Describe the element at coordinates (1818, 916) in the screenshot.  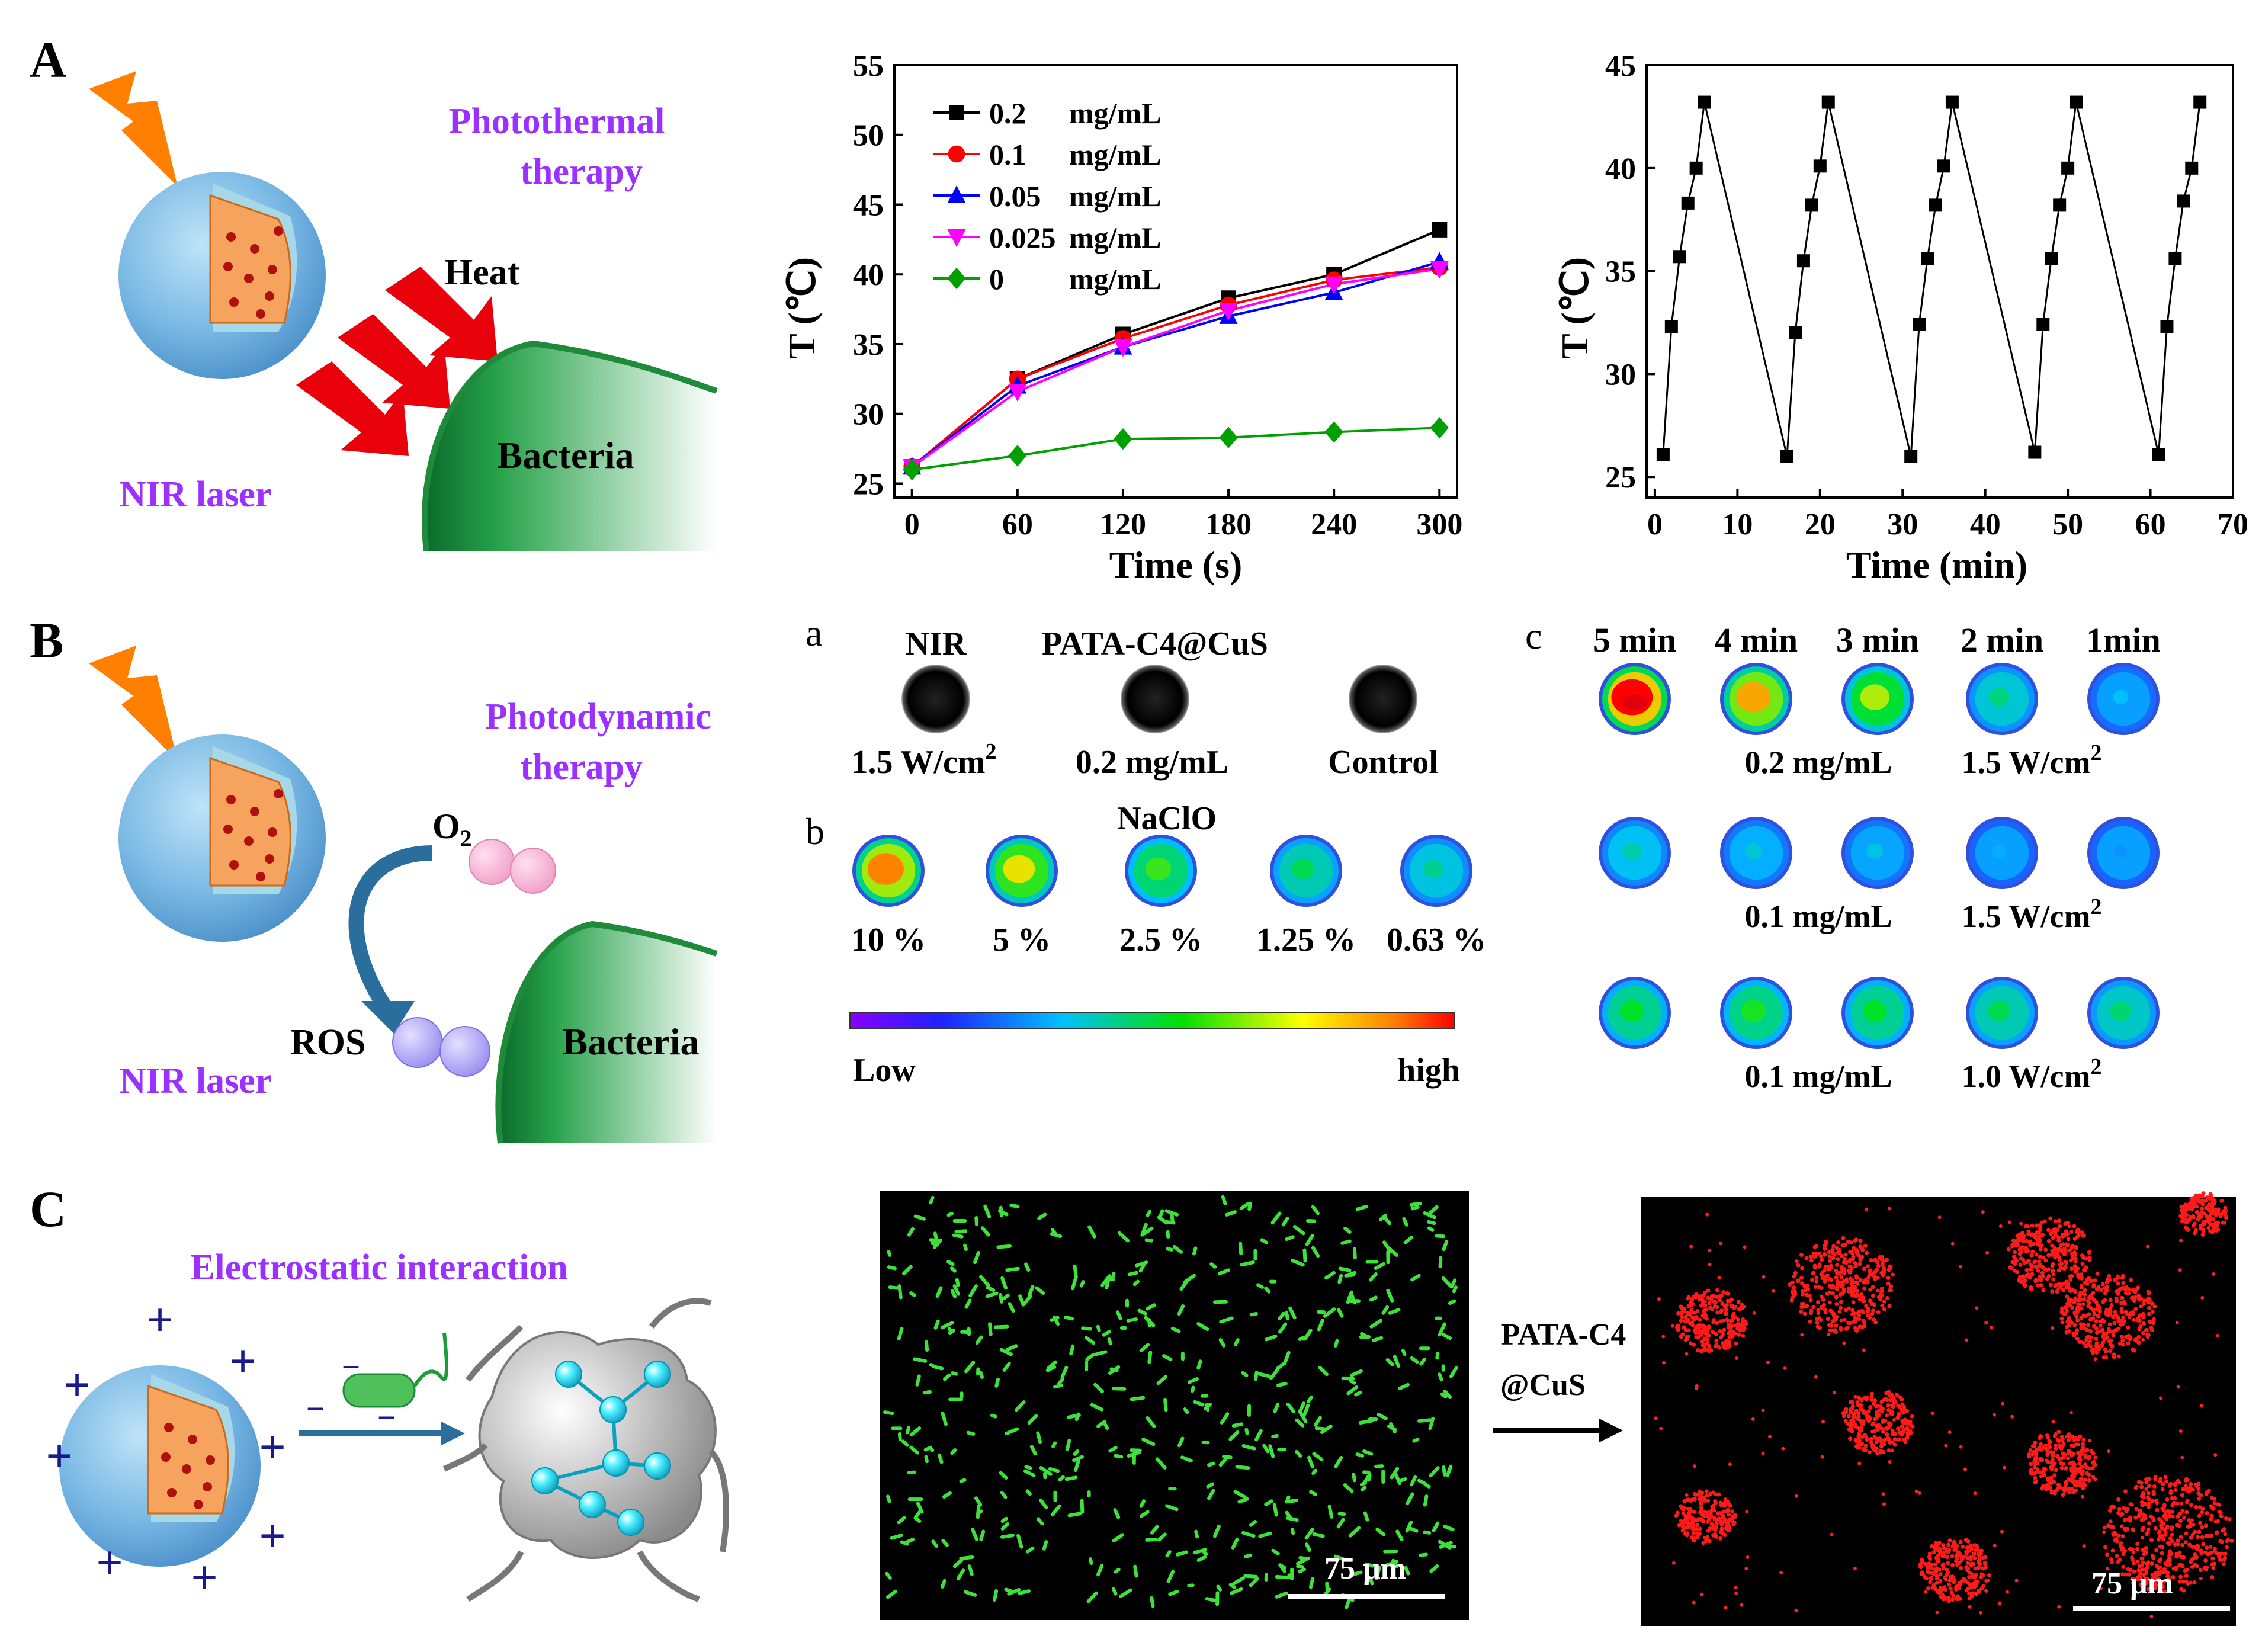
I see `row-conc-label: 0.1 mg/mL` at that location.